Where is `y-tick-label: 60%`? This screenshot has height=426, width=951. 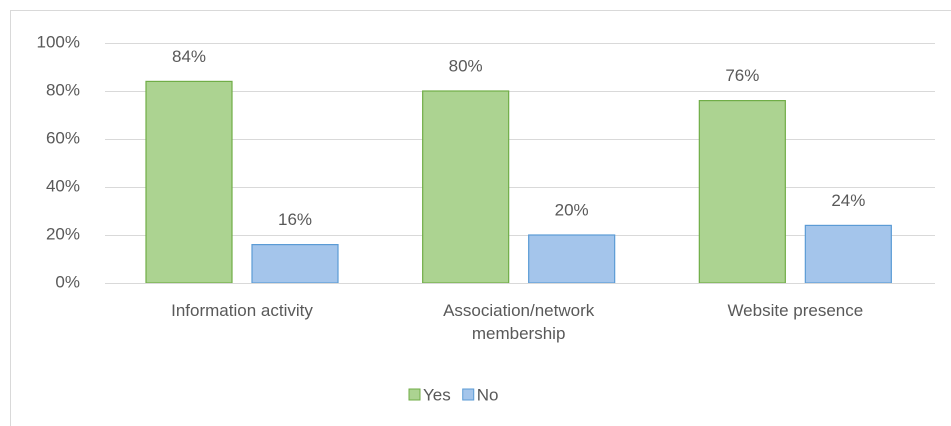
y-tick-label: 60% is located at coordinates (63, 137).